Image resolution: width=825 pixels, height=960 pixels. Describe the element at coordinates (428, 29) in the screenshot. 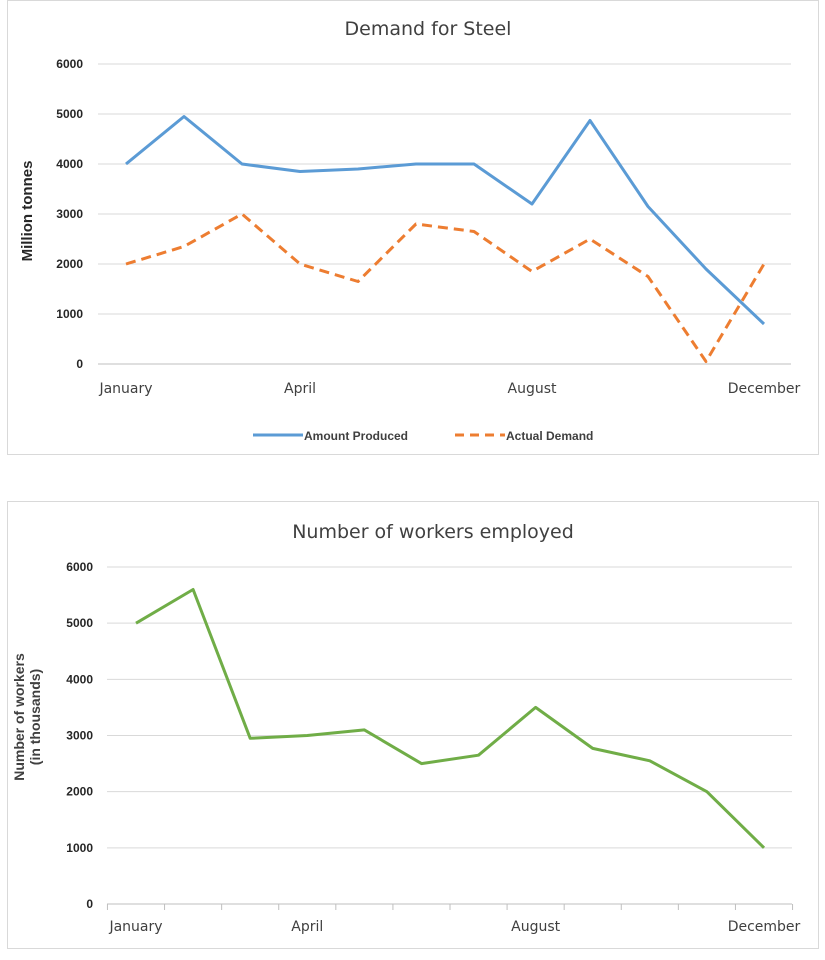

I see `chart-title: Demand for Steel` at that location.